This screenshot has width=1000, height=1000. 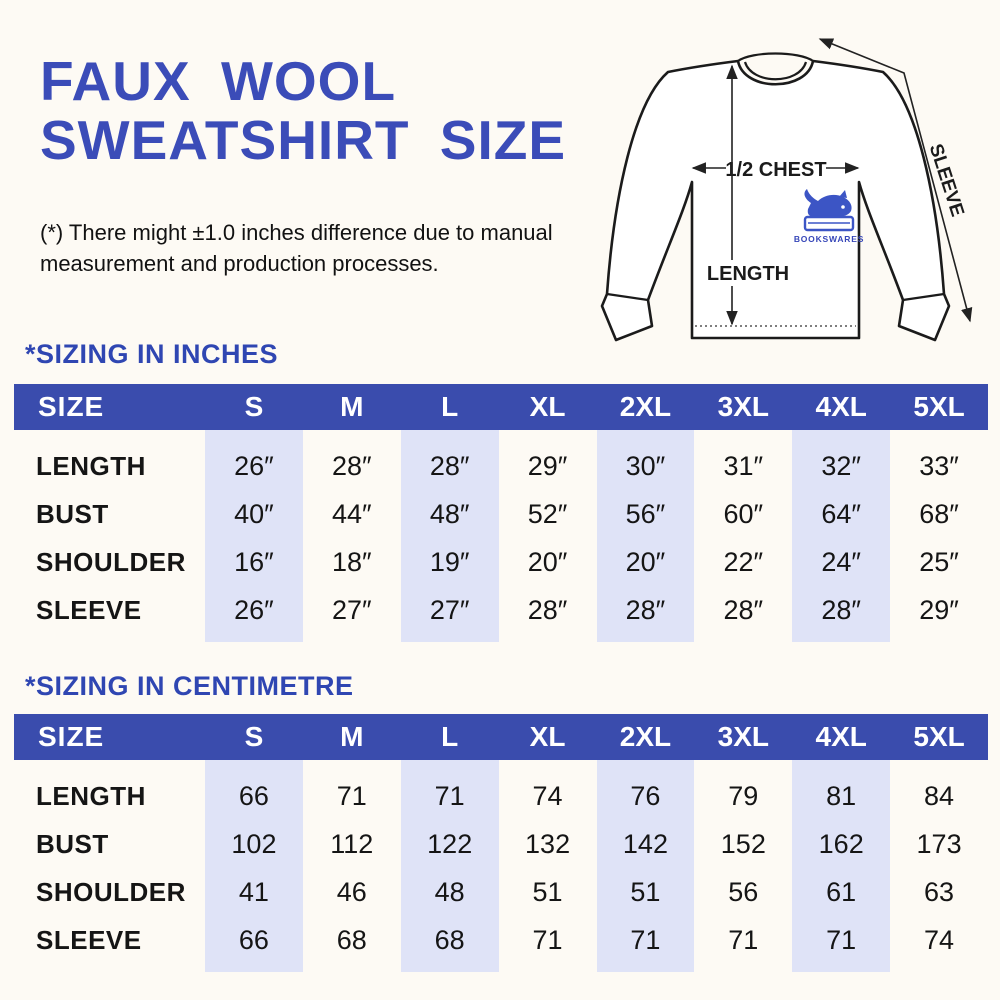 I want to click on bookswares-logo: BOOKSWARES, so click(x=828, y=216).